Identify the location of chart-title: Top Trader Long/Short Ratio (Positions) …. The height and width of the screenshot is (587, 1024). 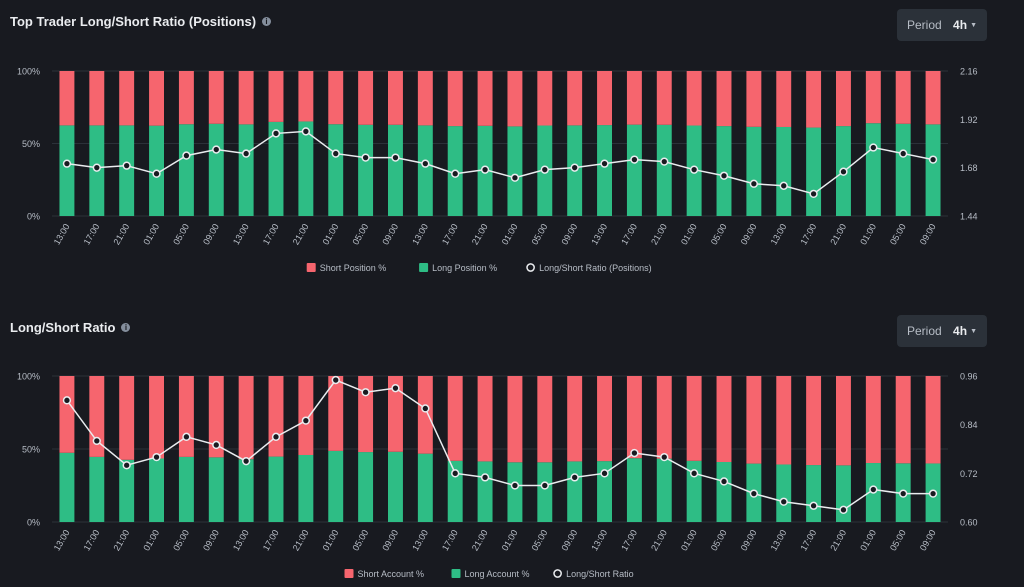
(141, 21).